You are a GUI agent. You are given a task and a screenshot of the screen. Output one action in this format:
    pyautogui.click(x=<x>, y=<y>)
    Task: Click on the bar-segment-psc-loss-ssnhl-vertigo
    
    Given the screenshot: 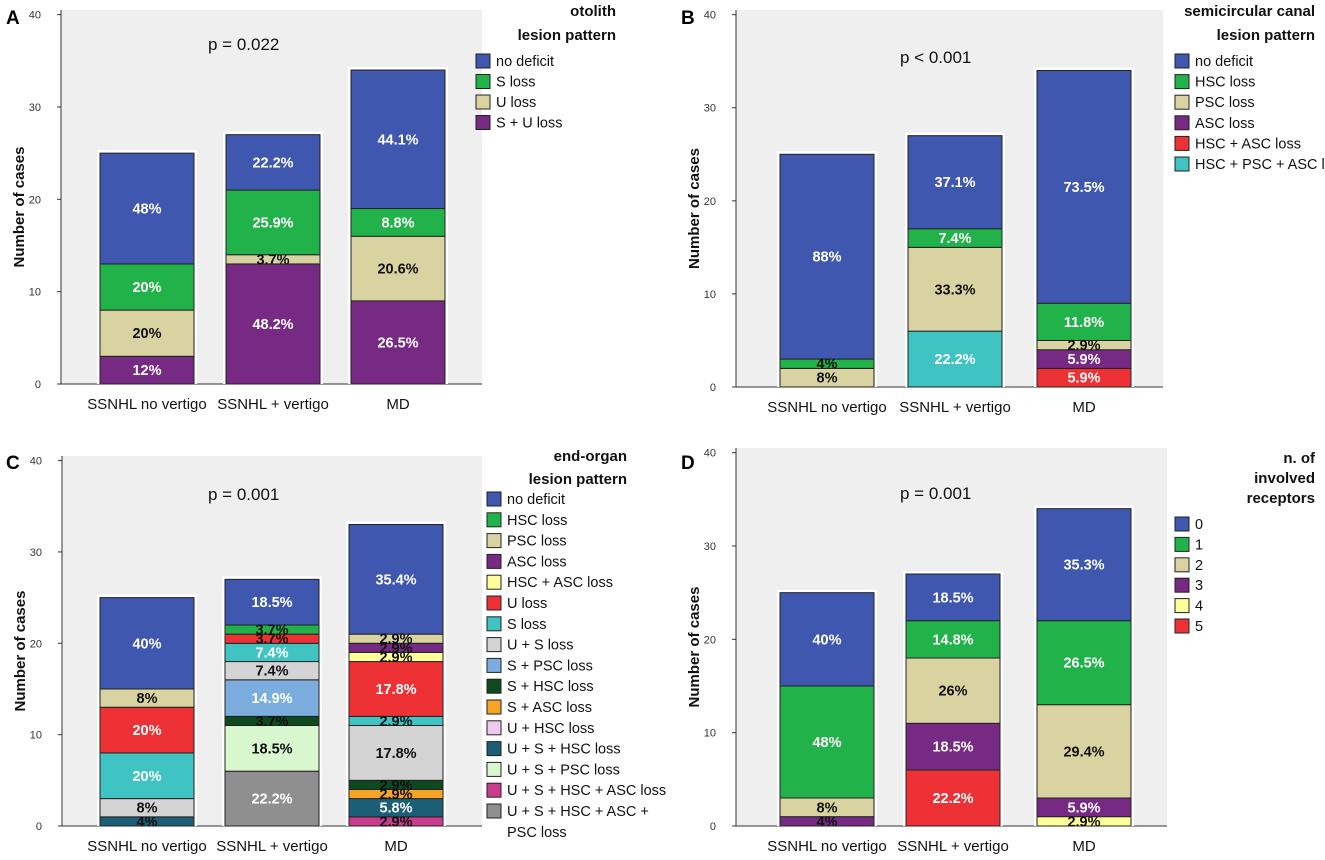 What is the action you would take?
    pyautogui.click(x=955, y=289)
    